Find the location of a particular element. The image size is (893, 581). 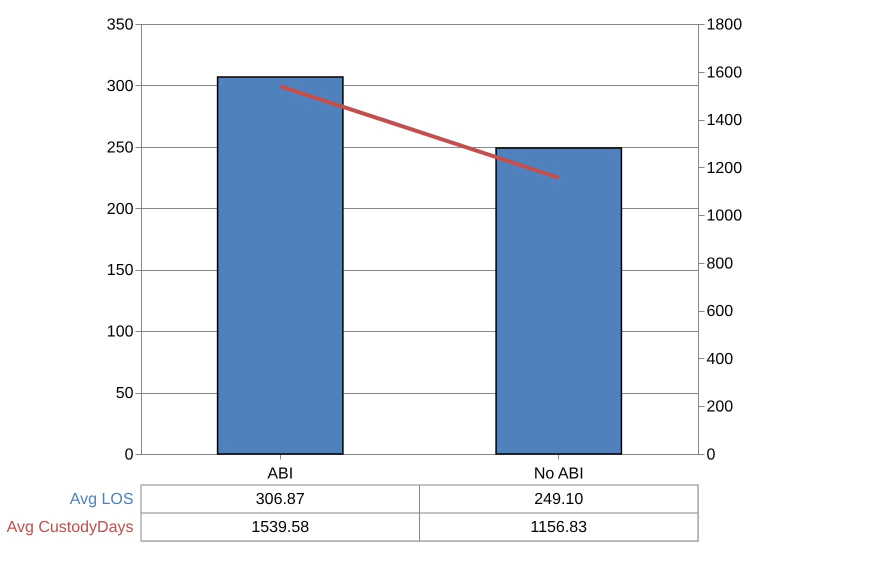

data-label: 1539.58 is located at coordinates (280, 527).